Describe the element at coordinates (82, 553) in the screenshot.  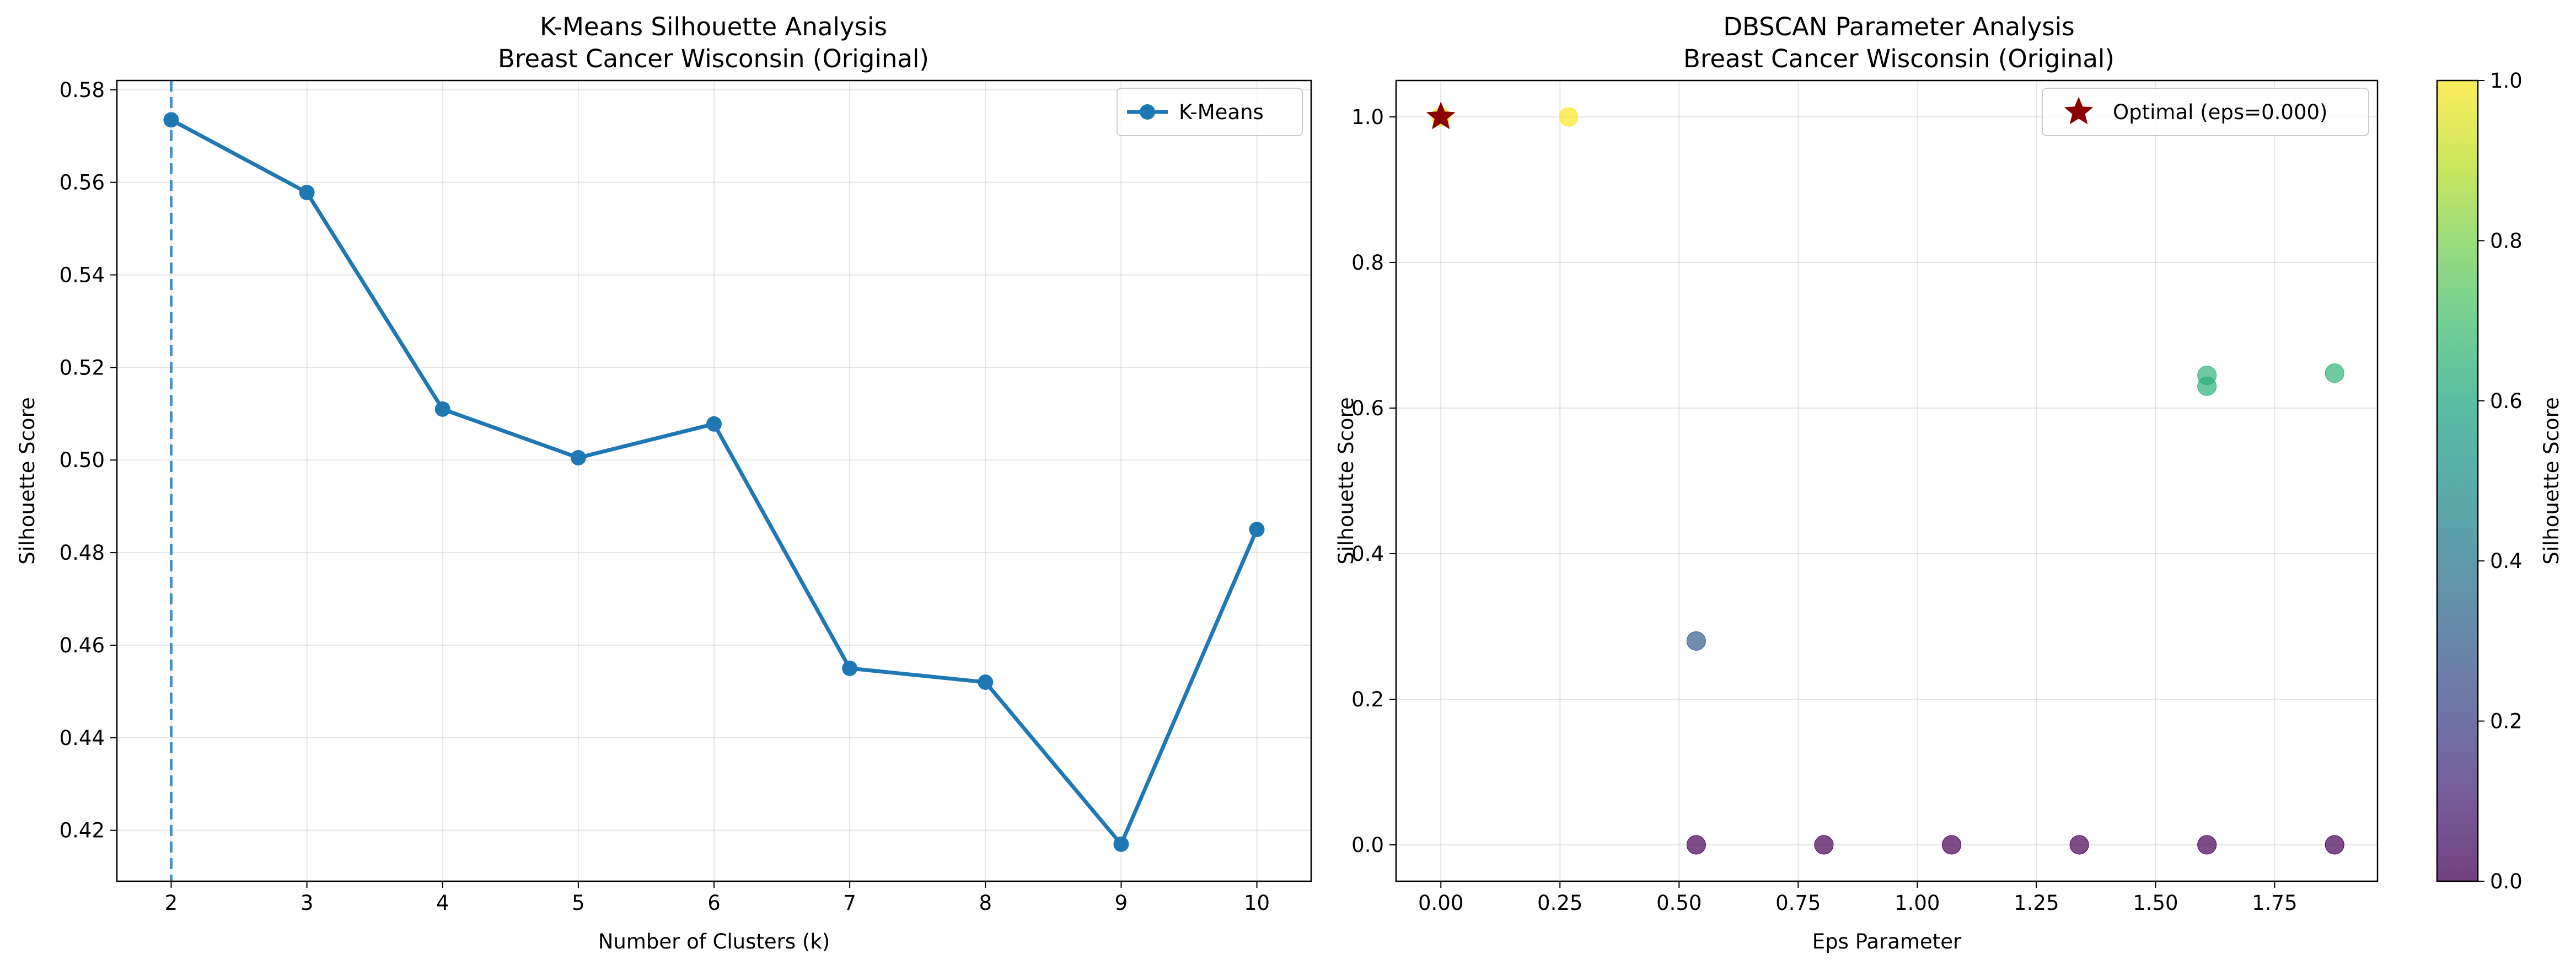
I see `kmeans-y-tick-label: 0.48` at that location.